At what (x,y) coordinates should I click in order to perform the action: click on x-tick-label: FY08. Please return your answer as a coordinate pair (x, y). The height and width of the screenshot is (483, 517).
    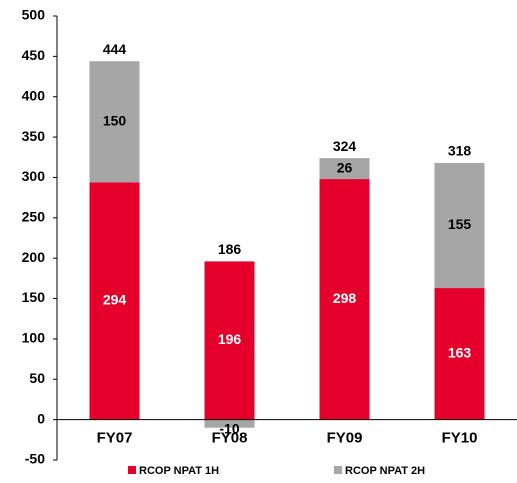
    Looking at the image, I should click on (230, 438).